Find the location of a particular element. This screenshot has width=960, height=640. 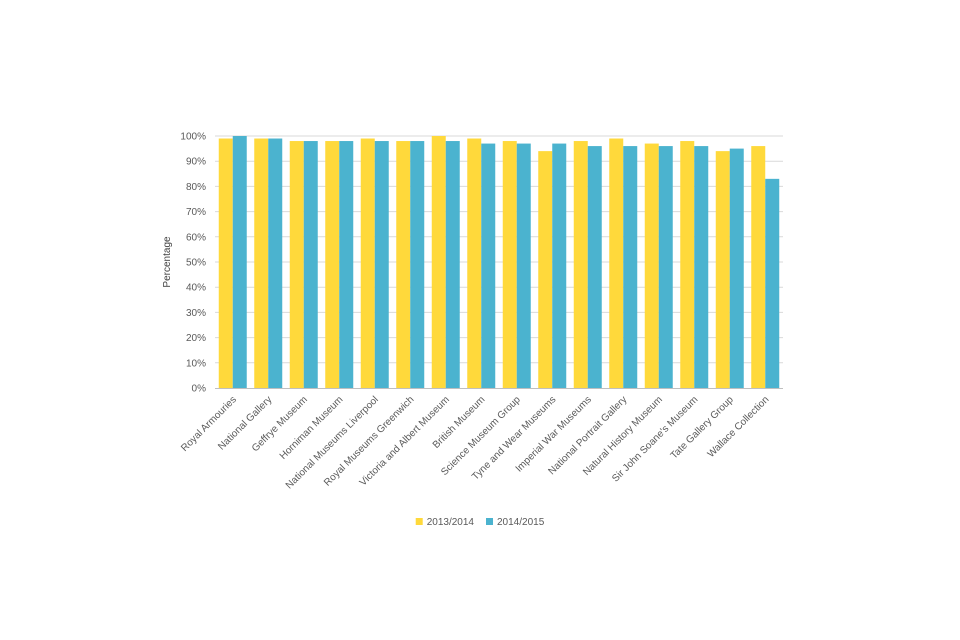

y-tick-label: 100% is located at coordinates (193, 137).